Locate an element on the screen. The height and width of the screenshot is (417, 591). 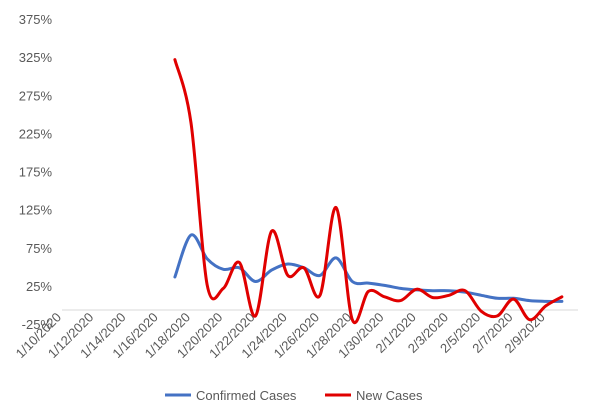
y-tick-label: 375% is located at coordinates (36, 19).